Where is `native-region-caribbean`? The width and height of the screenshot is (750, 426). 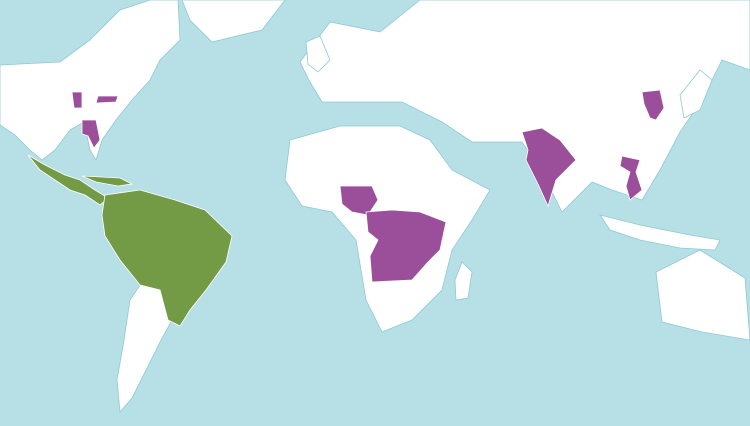 native-region-caribbean is located at coordinates (107, 181).